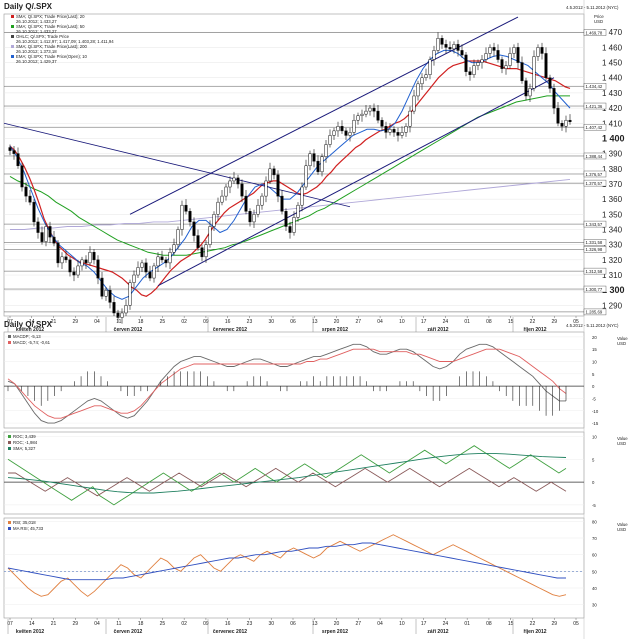 This screenshot has width=640, height=639. Describe the element at coordinates (594, 437) in the screenshot. I see `roc-tick-label: 10` at that location.